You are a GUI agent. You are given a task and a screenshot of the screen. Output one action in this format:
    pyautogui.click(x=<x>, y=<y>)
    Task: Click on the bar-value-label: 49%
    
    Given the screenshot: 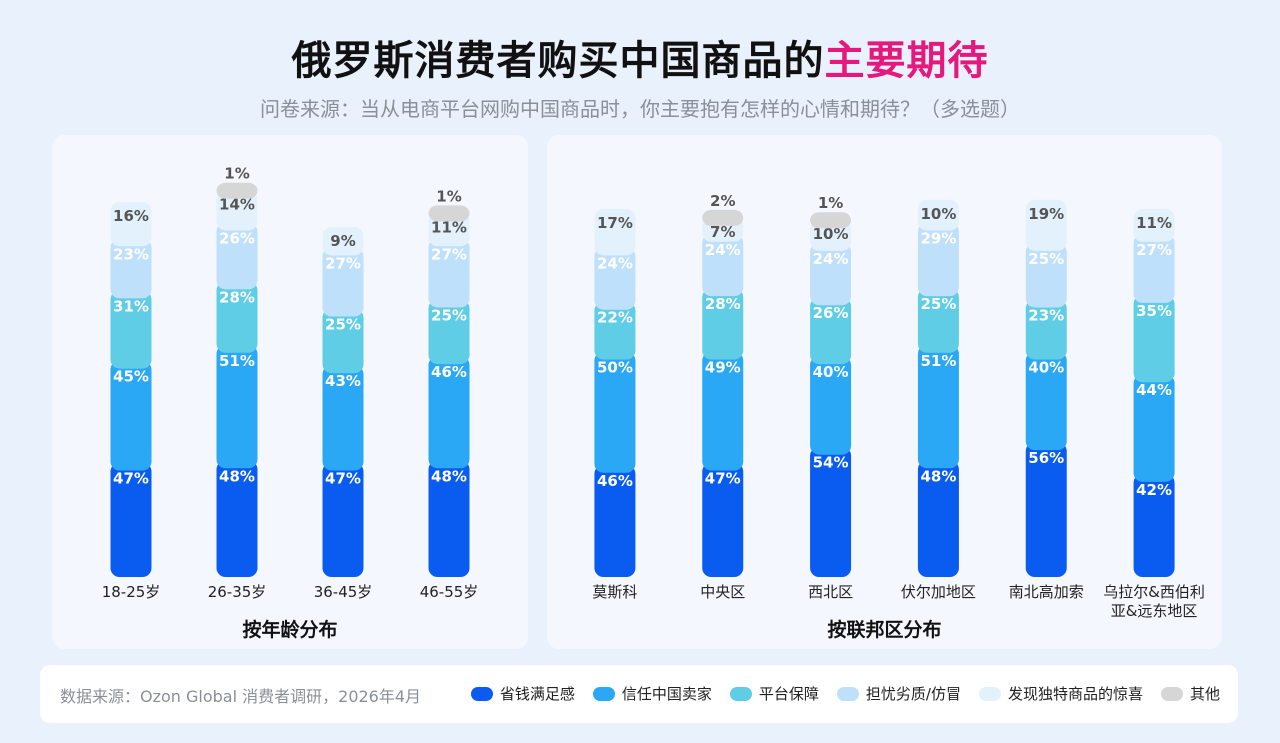 What is the action you would take?
    pyautogui.click(x=723, y=368)
    